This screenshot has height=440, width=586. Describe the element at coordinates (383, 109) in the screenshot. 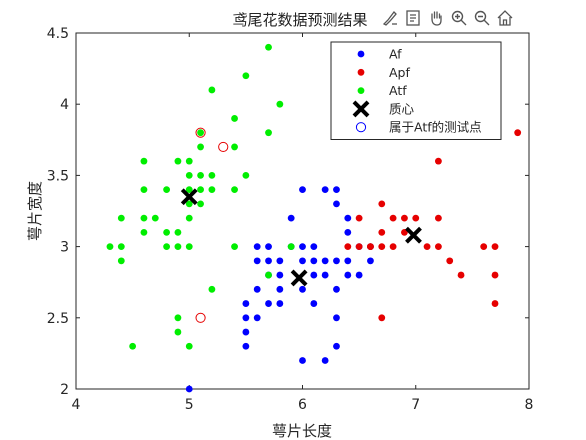

I see `legend-entry: 质心` at that location.